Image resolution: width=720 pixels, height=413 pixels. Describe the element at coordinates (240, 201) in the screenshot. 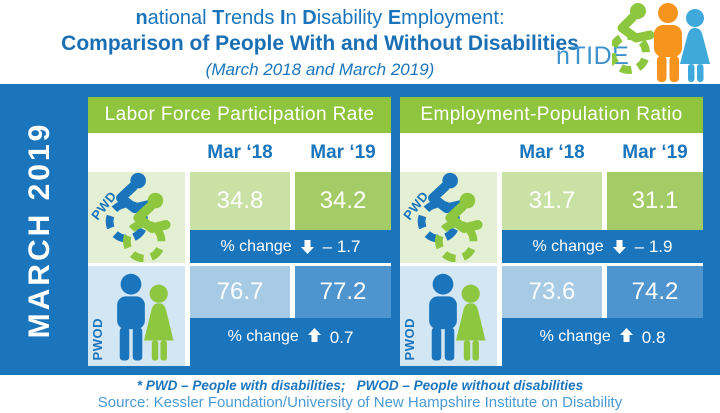

I see `value-pwd-mar18: 34.8` at that location.